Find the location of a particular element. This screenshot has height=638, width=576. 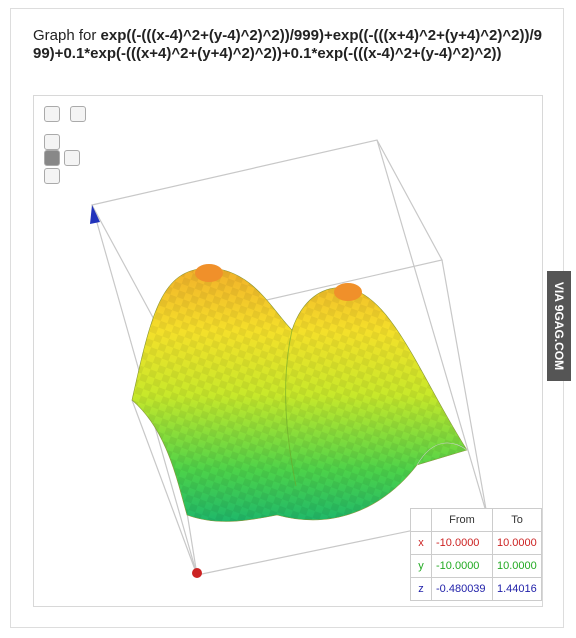

range-value: -0.480039 is located at coordinates (462, 589).